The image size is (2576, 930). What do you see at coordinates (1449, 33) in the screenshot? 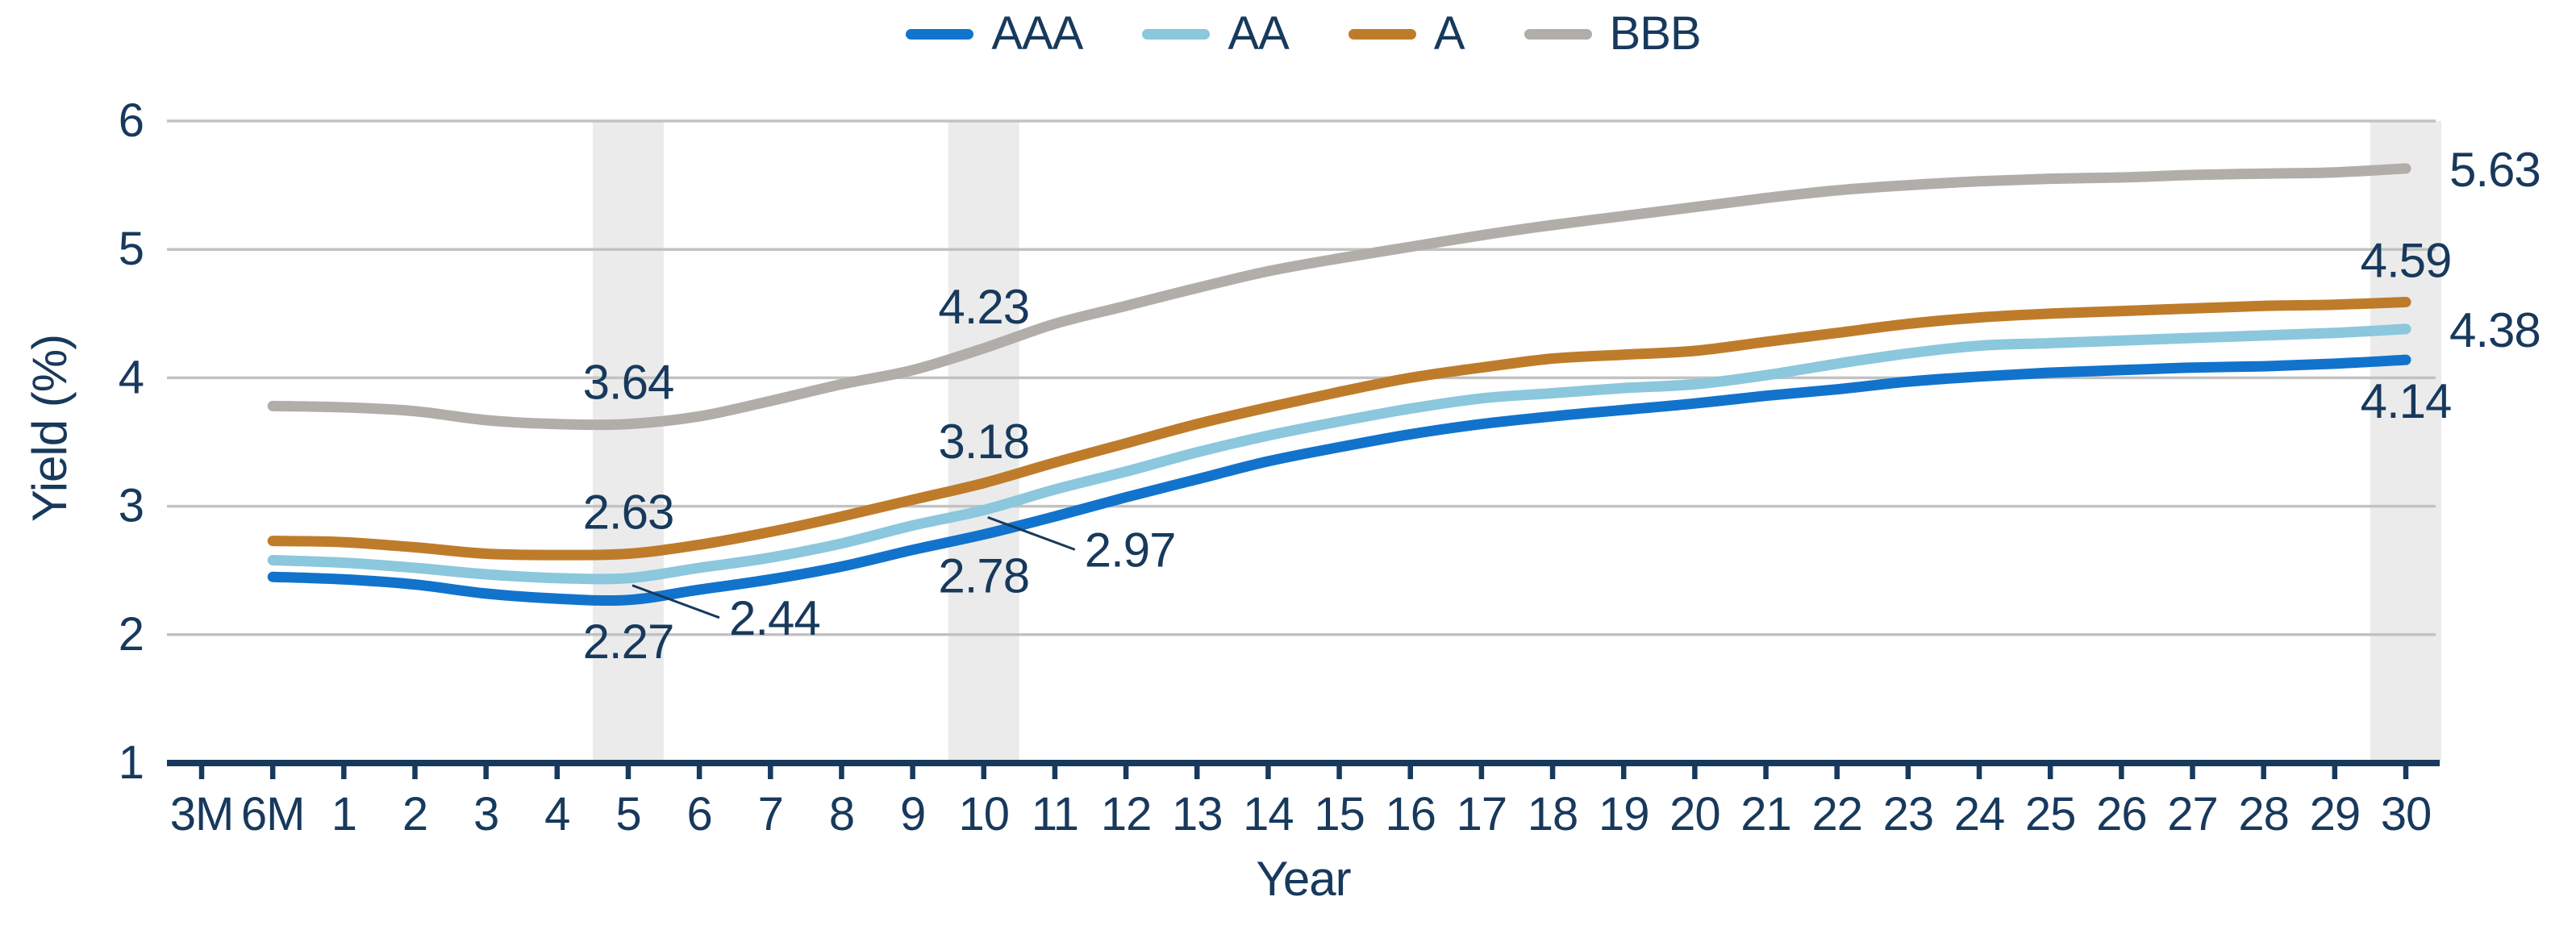
I see `legend-label-A: A` at bounding box center [1449, 33].